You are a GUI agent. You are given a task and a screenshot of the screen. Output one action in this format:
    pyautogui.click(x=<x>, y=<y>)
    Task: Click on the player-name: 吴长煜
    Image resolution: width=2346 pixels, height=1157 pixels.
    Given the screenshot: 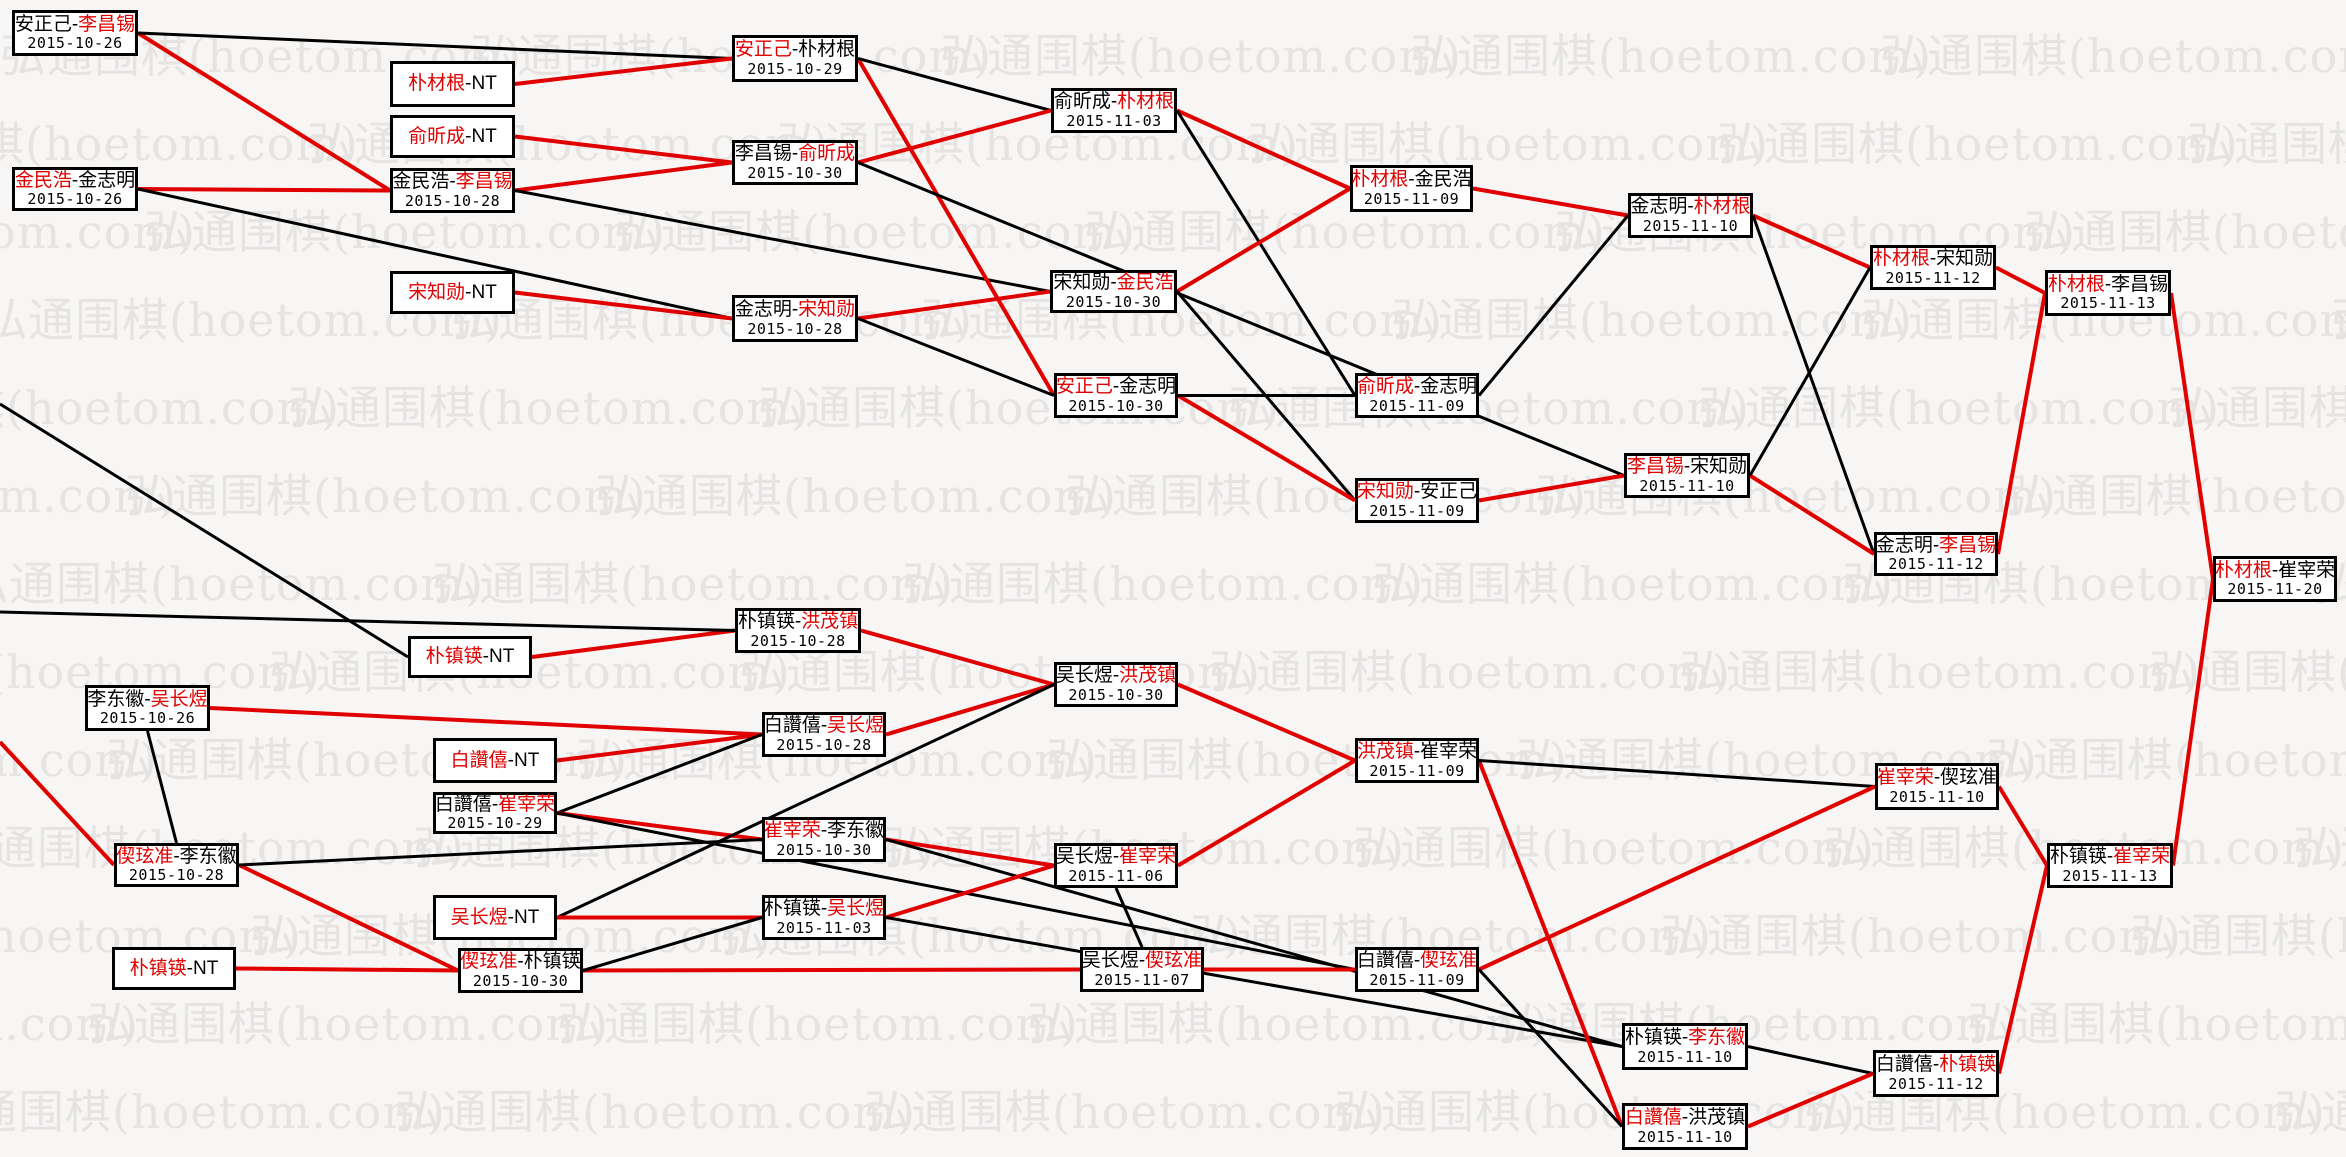 What is the action you would take?
    pyautogui.click(x=1084, y=676)
    